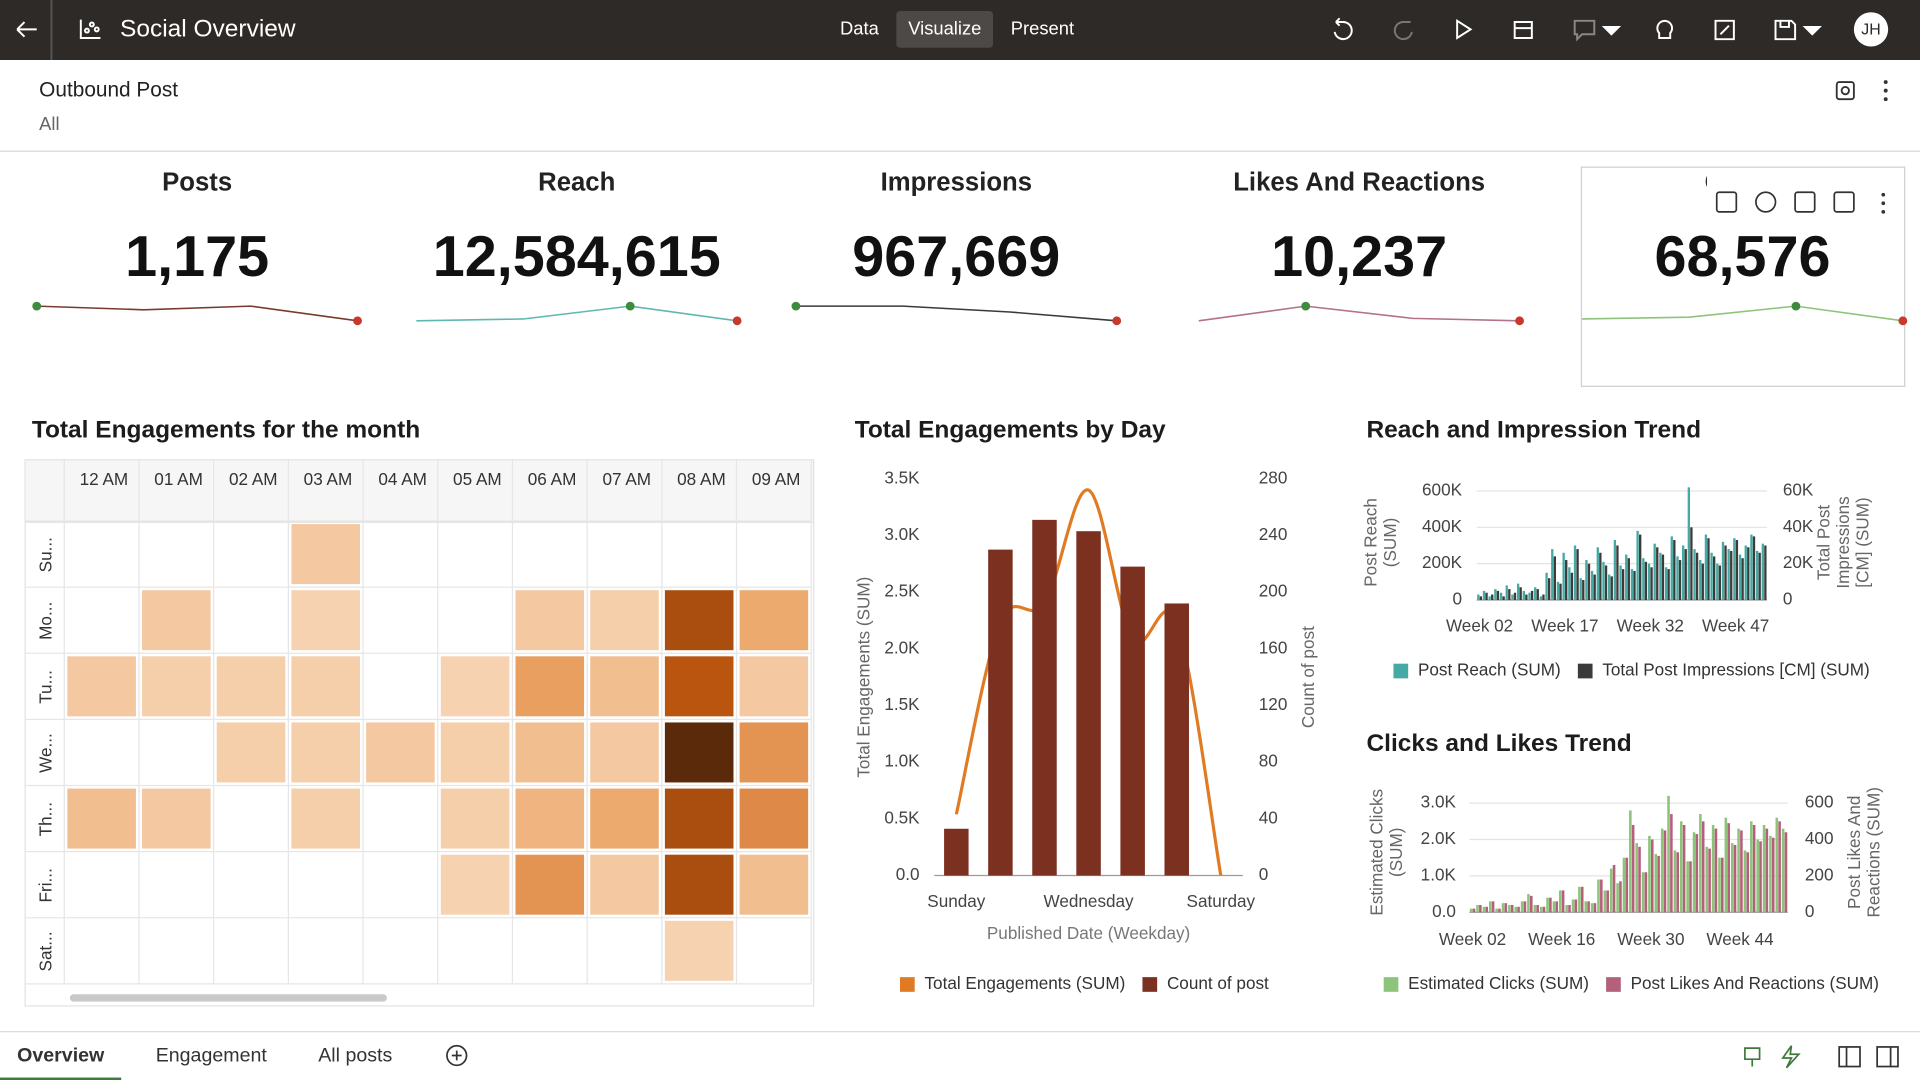 Image resolution: width=1920 pixels, height=1080 pixels. Describe the element at coordinates (1864, 852) in the screenshot. I see `y2-axis-label: Post Likes And Reactions (SUM)` at that location.